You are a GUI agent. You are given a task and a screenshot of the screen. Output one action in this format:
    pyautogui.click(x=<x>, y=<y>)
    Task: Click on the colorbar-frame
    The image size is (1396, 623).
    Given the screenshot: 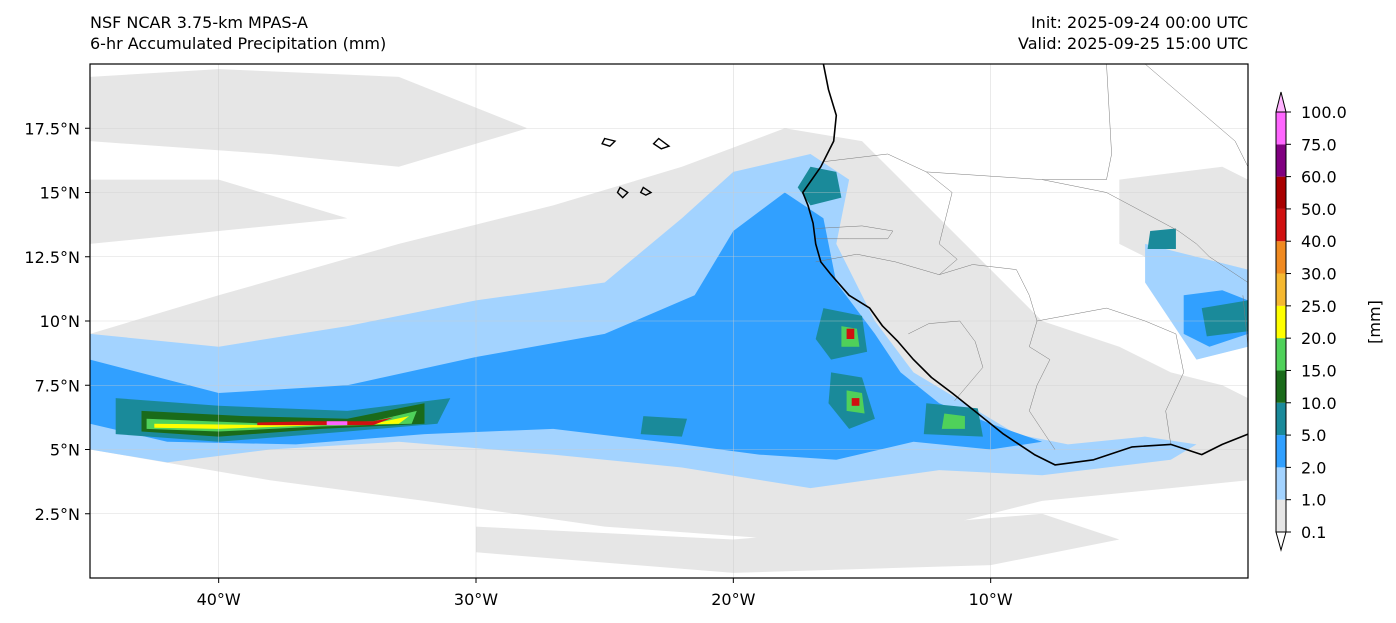 What is the action you would take?
    pyautogui.click(x=1281, y=322)
    